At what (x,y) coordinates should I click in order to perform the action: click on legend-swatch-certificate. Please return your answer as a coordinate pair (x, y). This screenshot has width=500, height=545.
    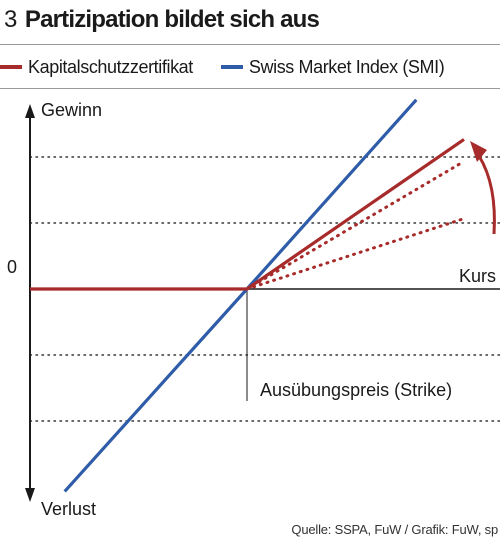
    Looking at the image, I should click on (11, 67).